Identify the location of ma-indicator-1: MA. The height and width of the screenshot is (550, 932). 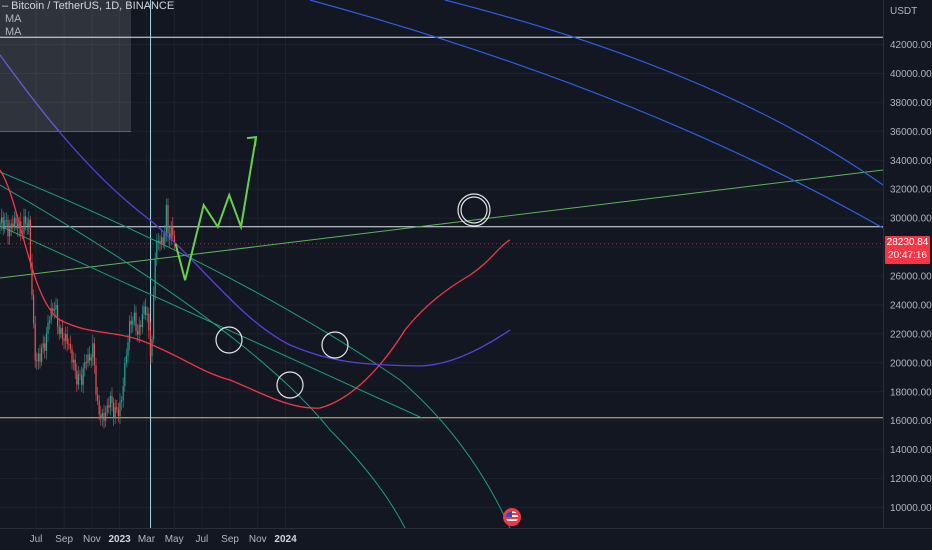
(13, 19).